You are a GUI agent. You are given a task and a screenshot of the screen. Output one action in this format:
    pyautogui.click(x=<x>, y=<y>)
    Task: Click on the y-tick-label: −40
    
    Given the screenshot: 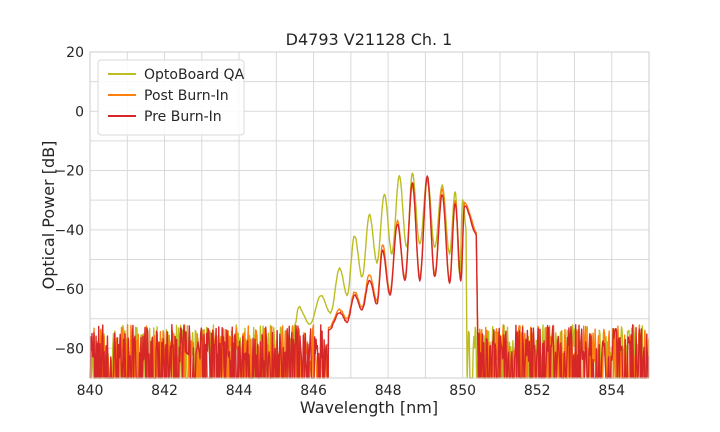 What is the action you would take?
    pyautogui.click(x=69, y=231)
    